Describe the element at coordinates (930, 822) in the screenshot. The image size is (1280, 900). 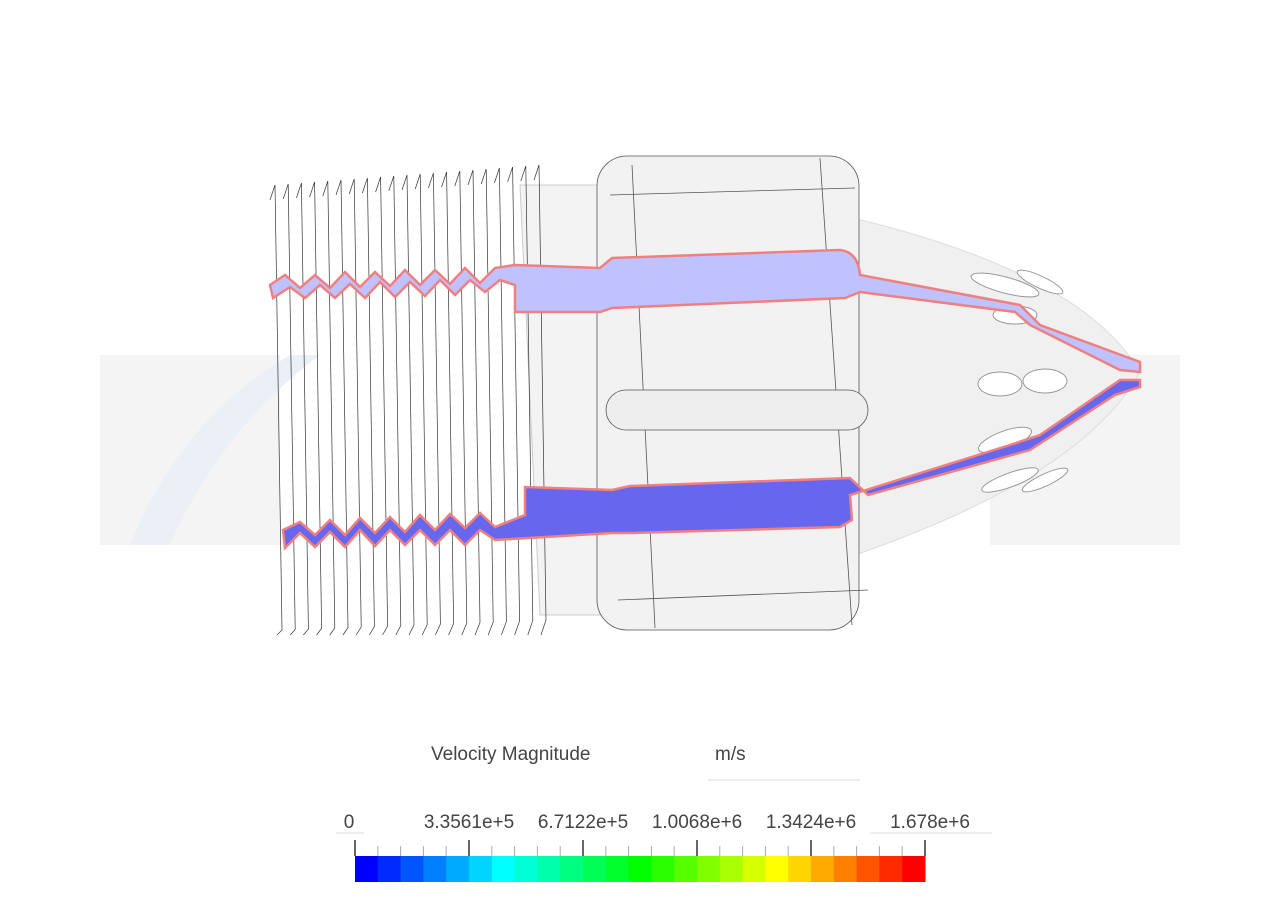
I see `tick-label: 1.678e+6` at that location.